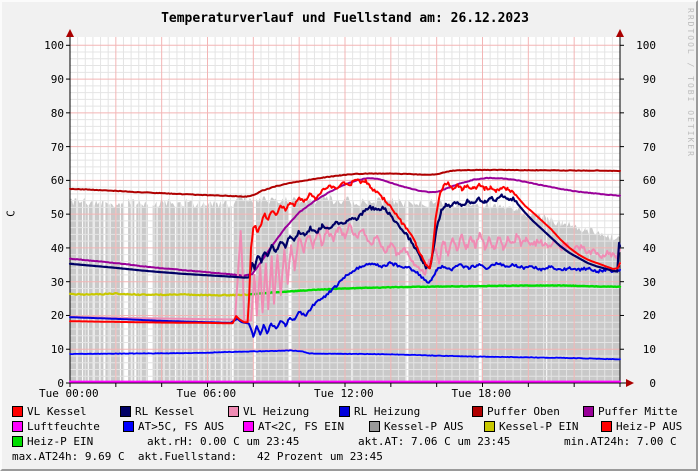  I want to click on x-tick-label: Tue 06:00, so click(206, 393).